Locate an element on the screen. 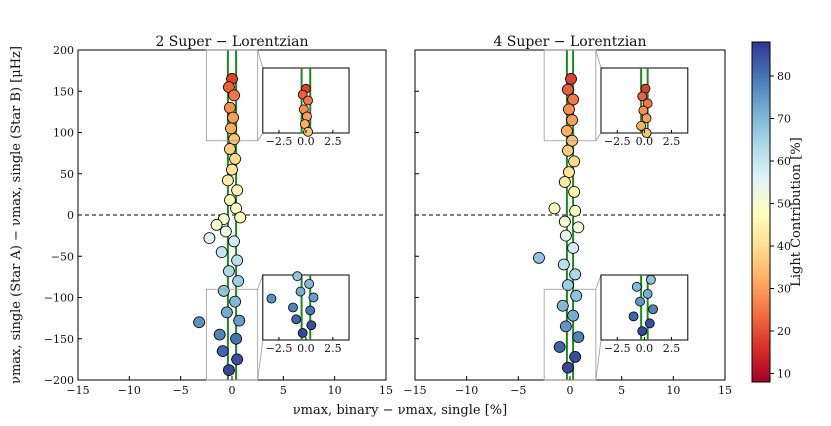  colorbar-ticks: 10 20 30 40 50 60 70 80 is located at coordinates (780, 225).